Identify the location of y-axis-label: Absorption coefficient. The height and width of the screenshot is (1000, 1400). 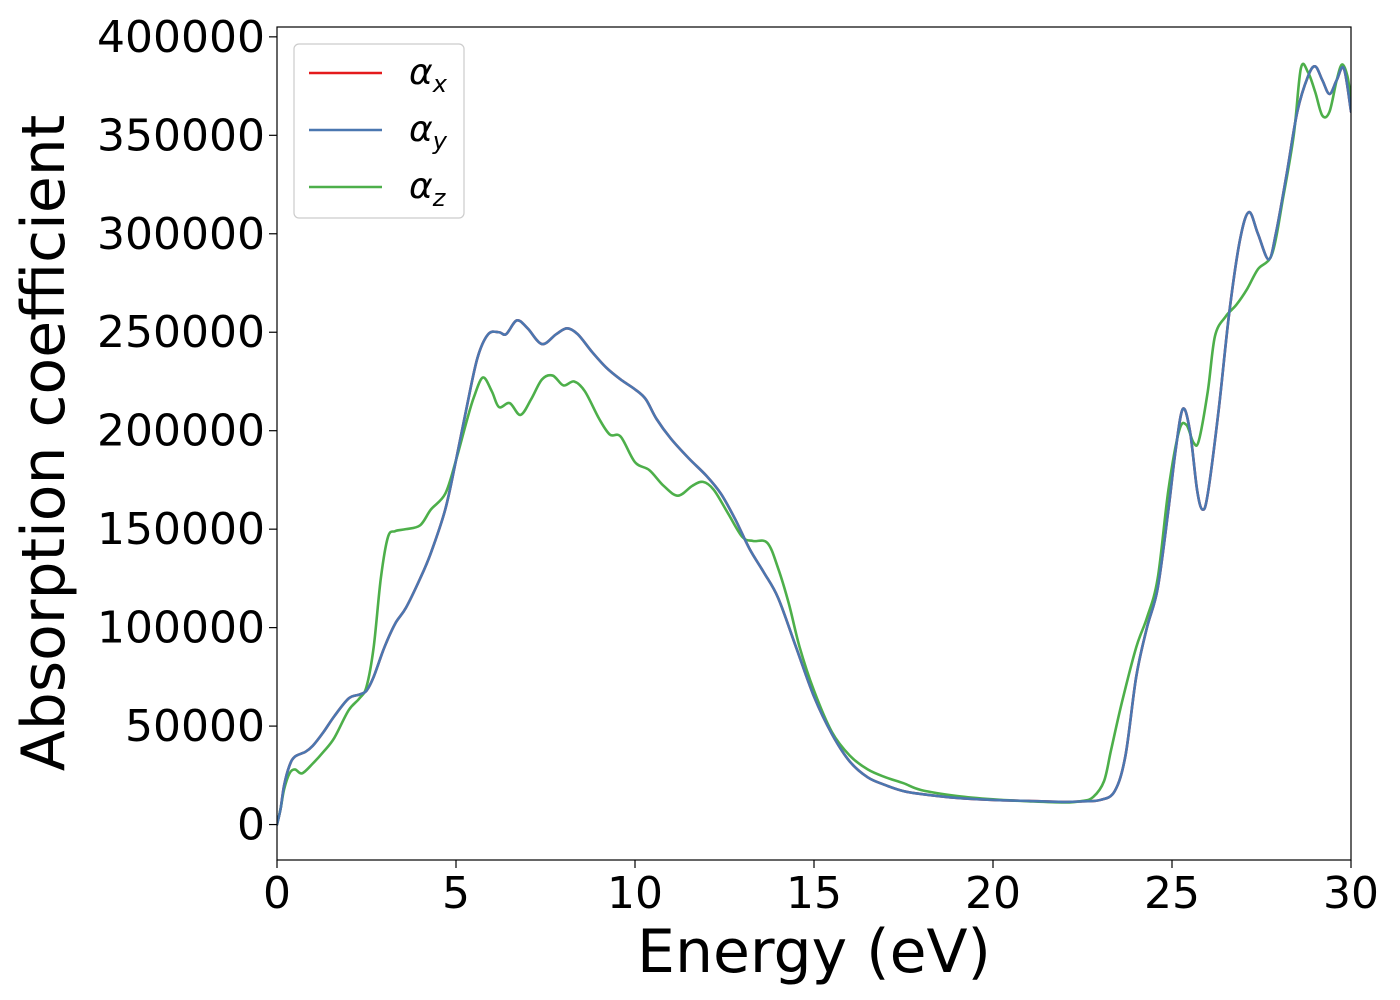
(44, 443).